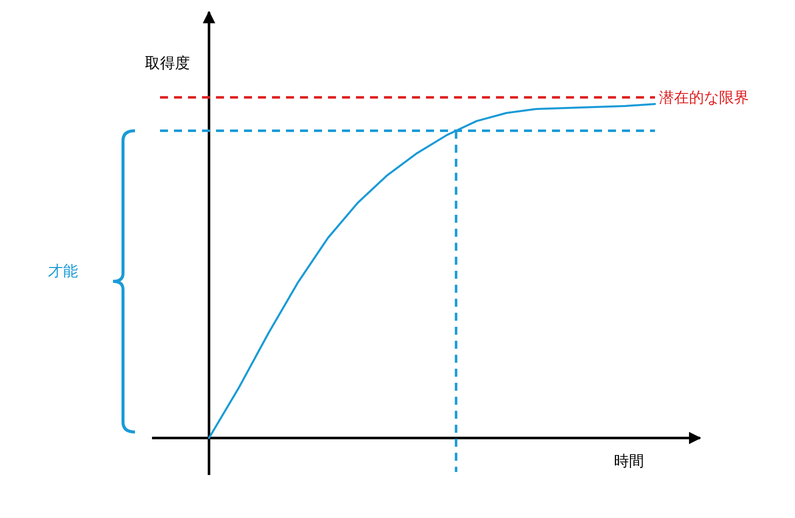 Image resolution: width=795 pixels, height=518 pixels. Describe the element at coordinates (629, 461) in the screenshot. I see `x-axis-title: 時間` at that location.